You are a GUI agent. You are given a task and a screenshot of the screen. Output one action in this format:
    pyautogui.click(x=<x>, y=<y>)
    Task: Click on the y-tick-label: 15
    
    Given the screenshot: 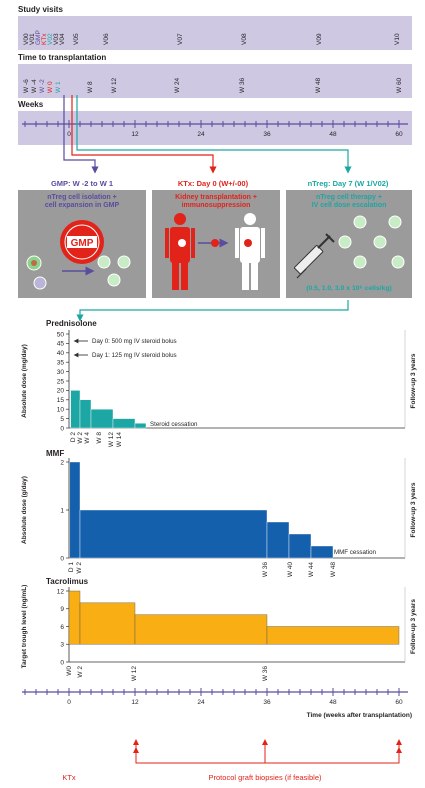 What is the action you would take?
    pyautogui.click(x=61, y=400)
    